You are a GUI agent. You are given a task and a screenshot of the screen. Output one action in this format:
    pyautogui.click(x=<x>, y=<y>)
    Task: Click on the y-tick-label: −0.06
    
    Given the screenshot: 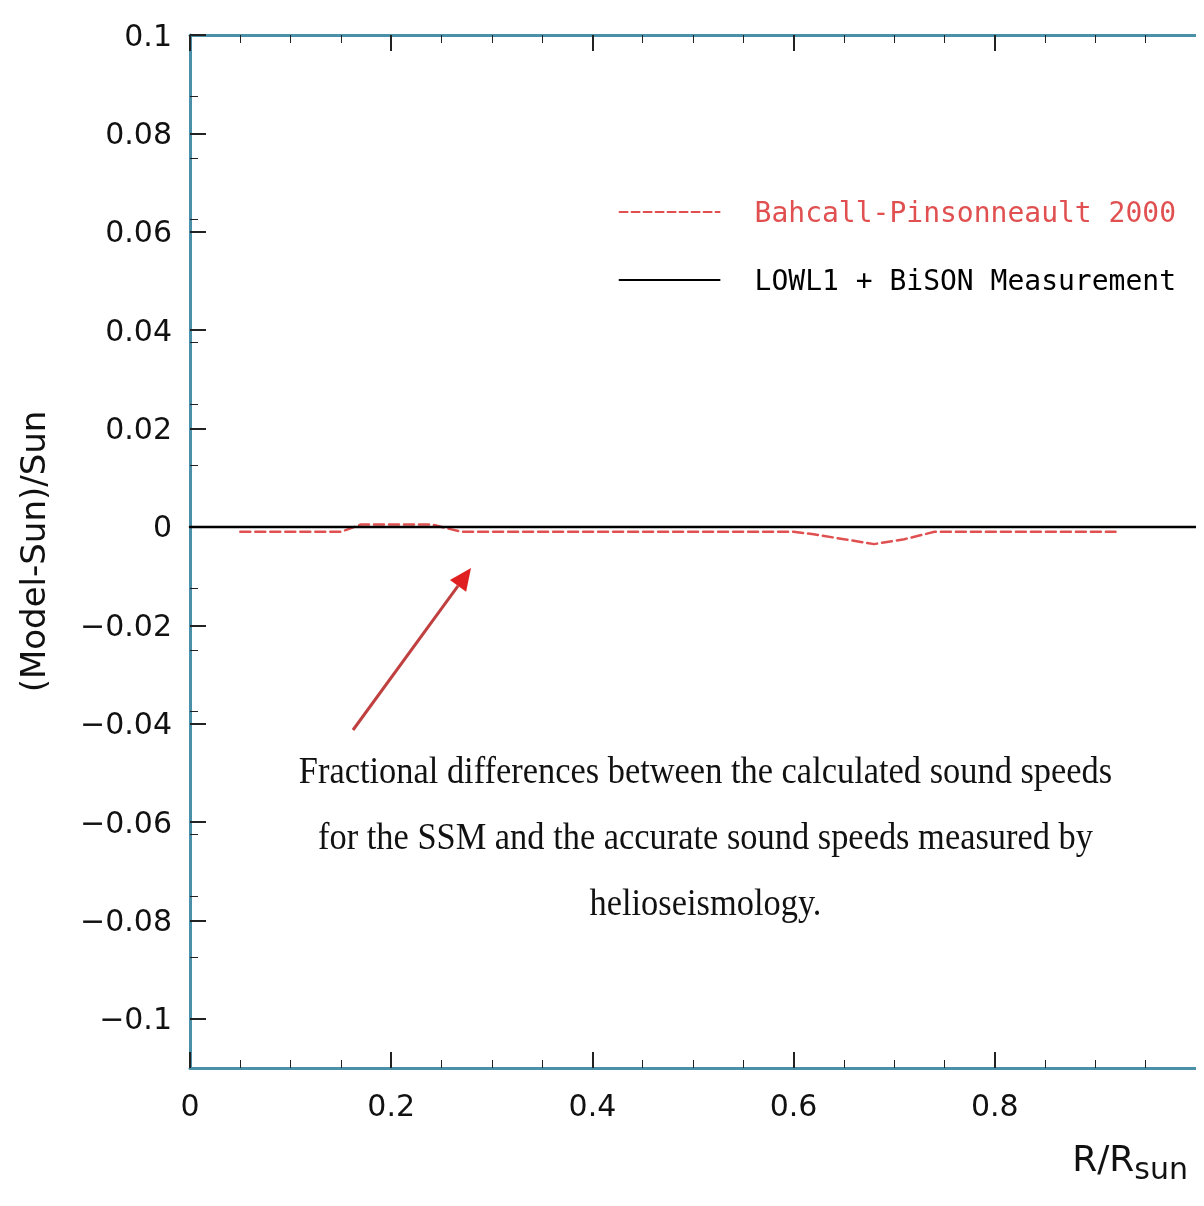 What is the action you would take?
    pyautogui.click(x=126, y=822)
    